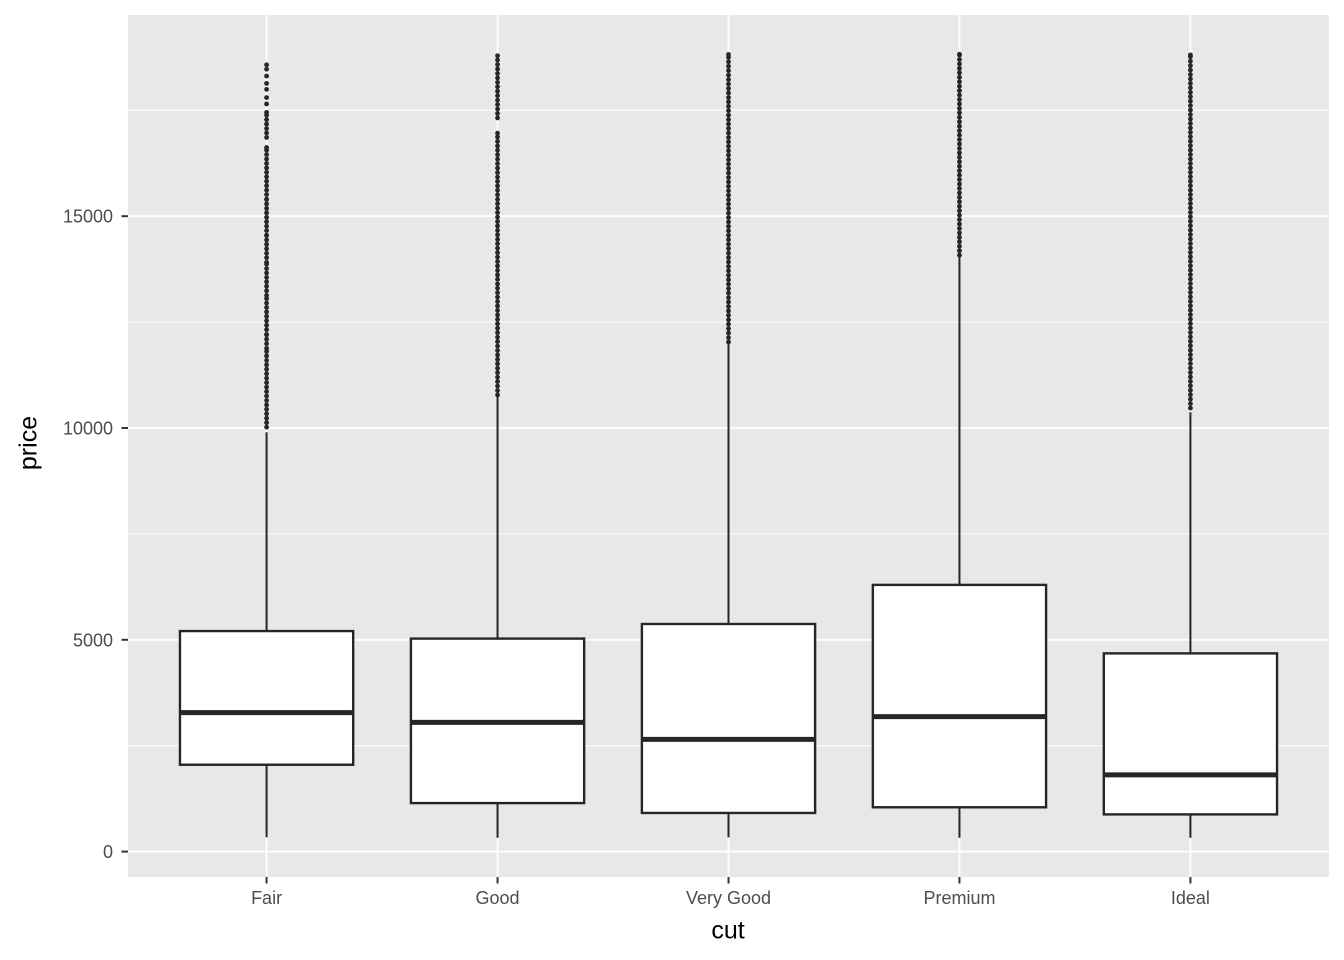 The image size is (1344, 960). What do you see at coordinates (728, 930) in the screenshot?
I see `x-axis-title: cut` at bounding box center [728, 930].